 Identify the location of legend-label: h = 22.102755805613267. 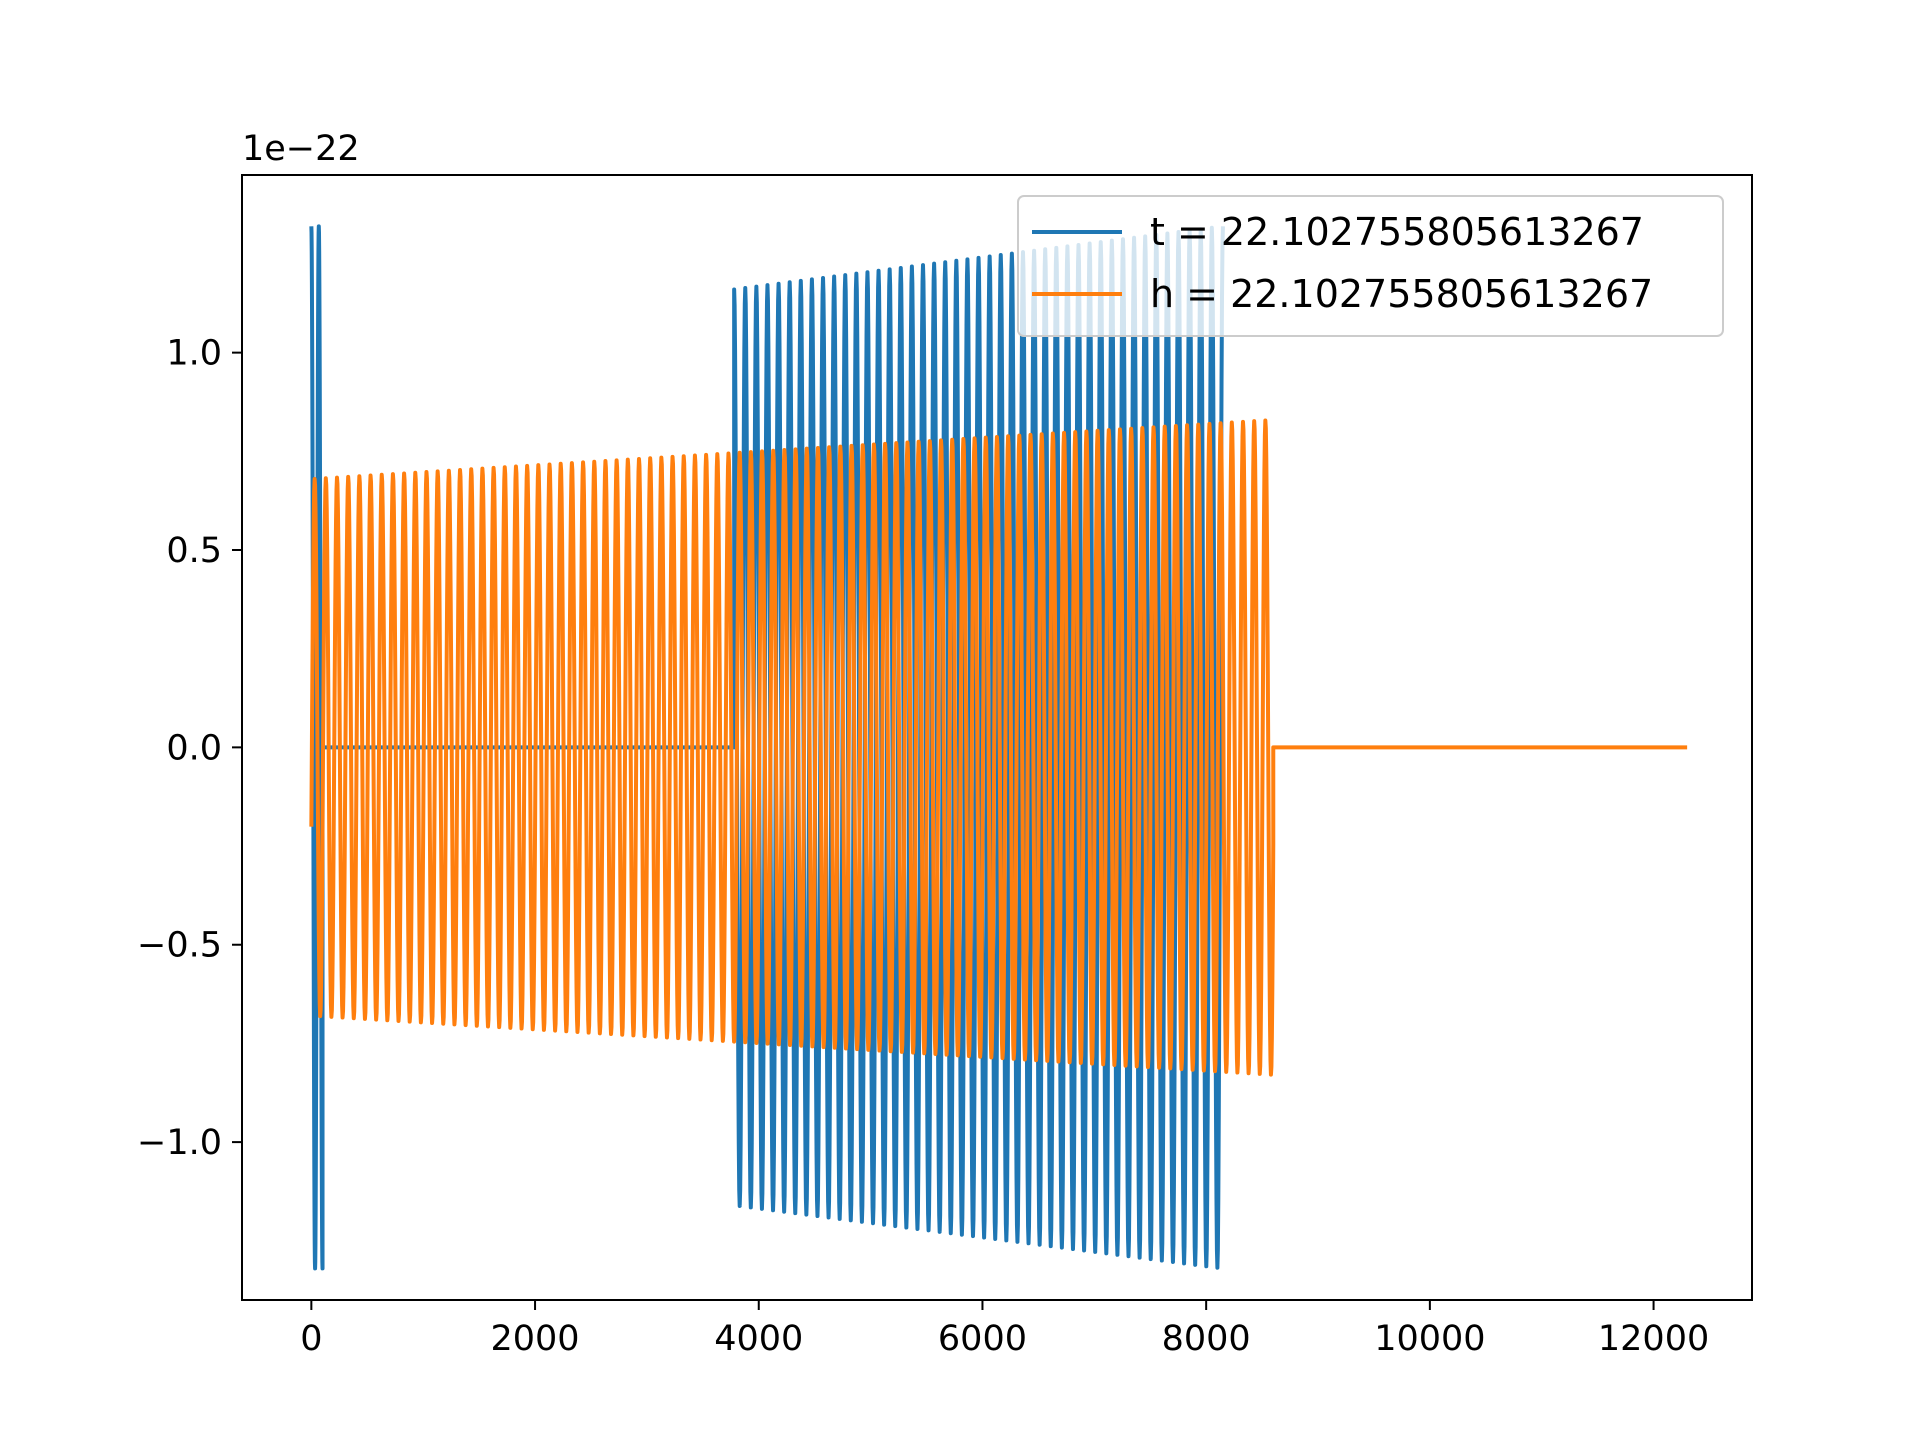
(1401, 294).